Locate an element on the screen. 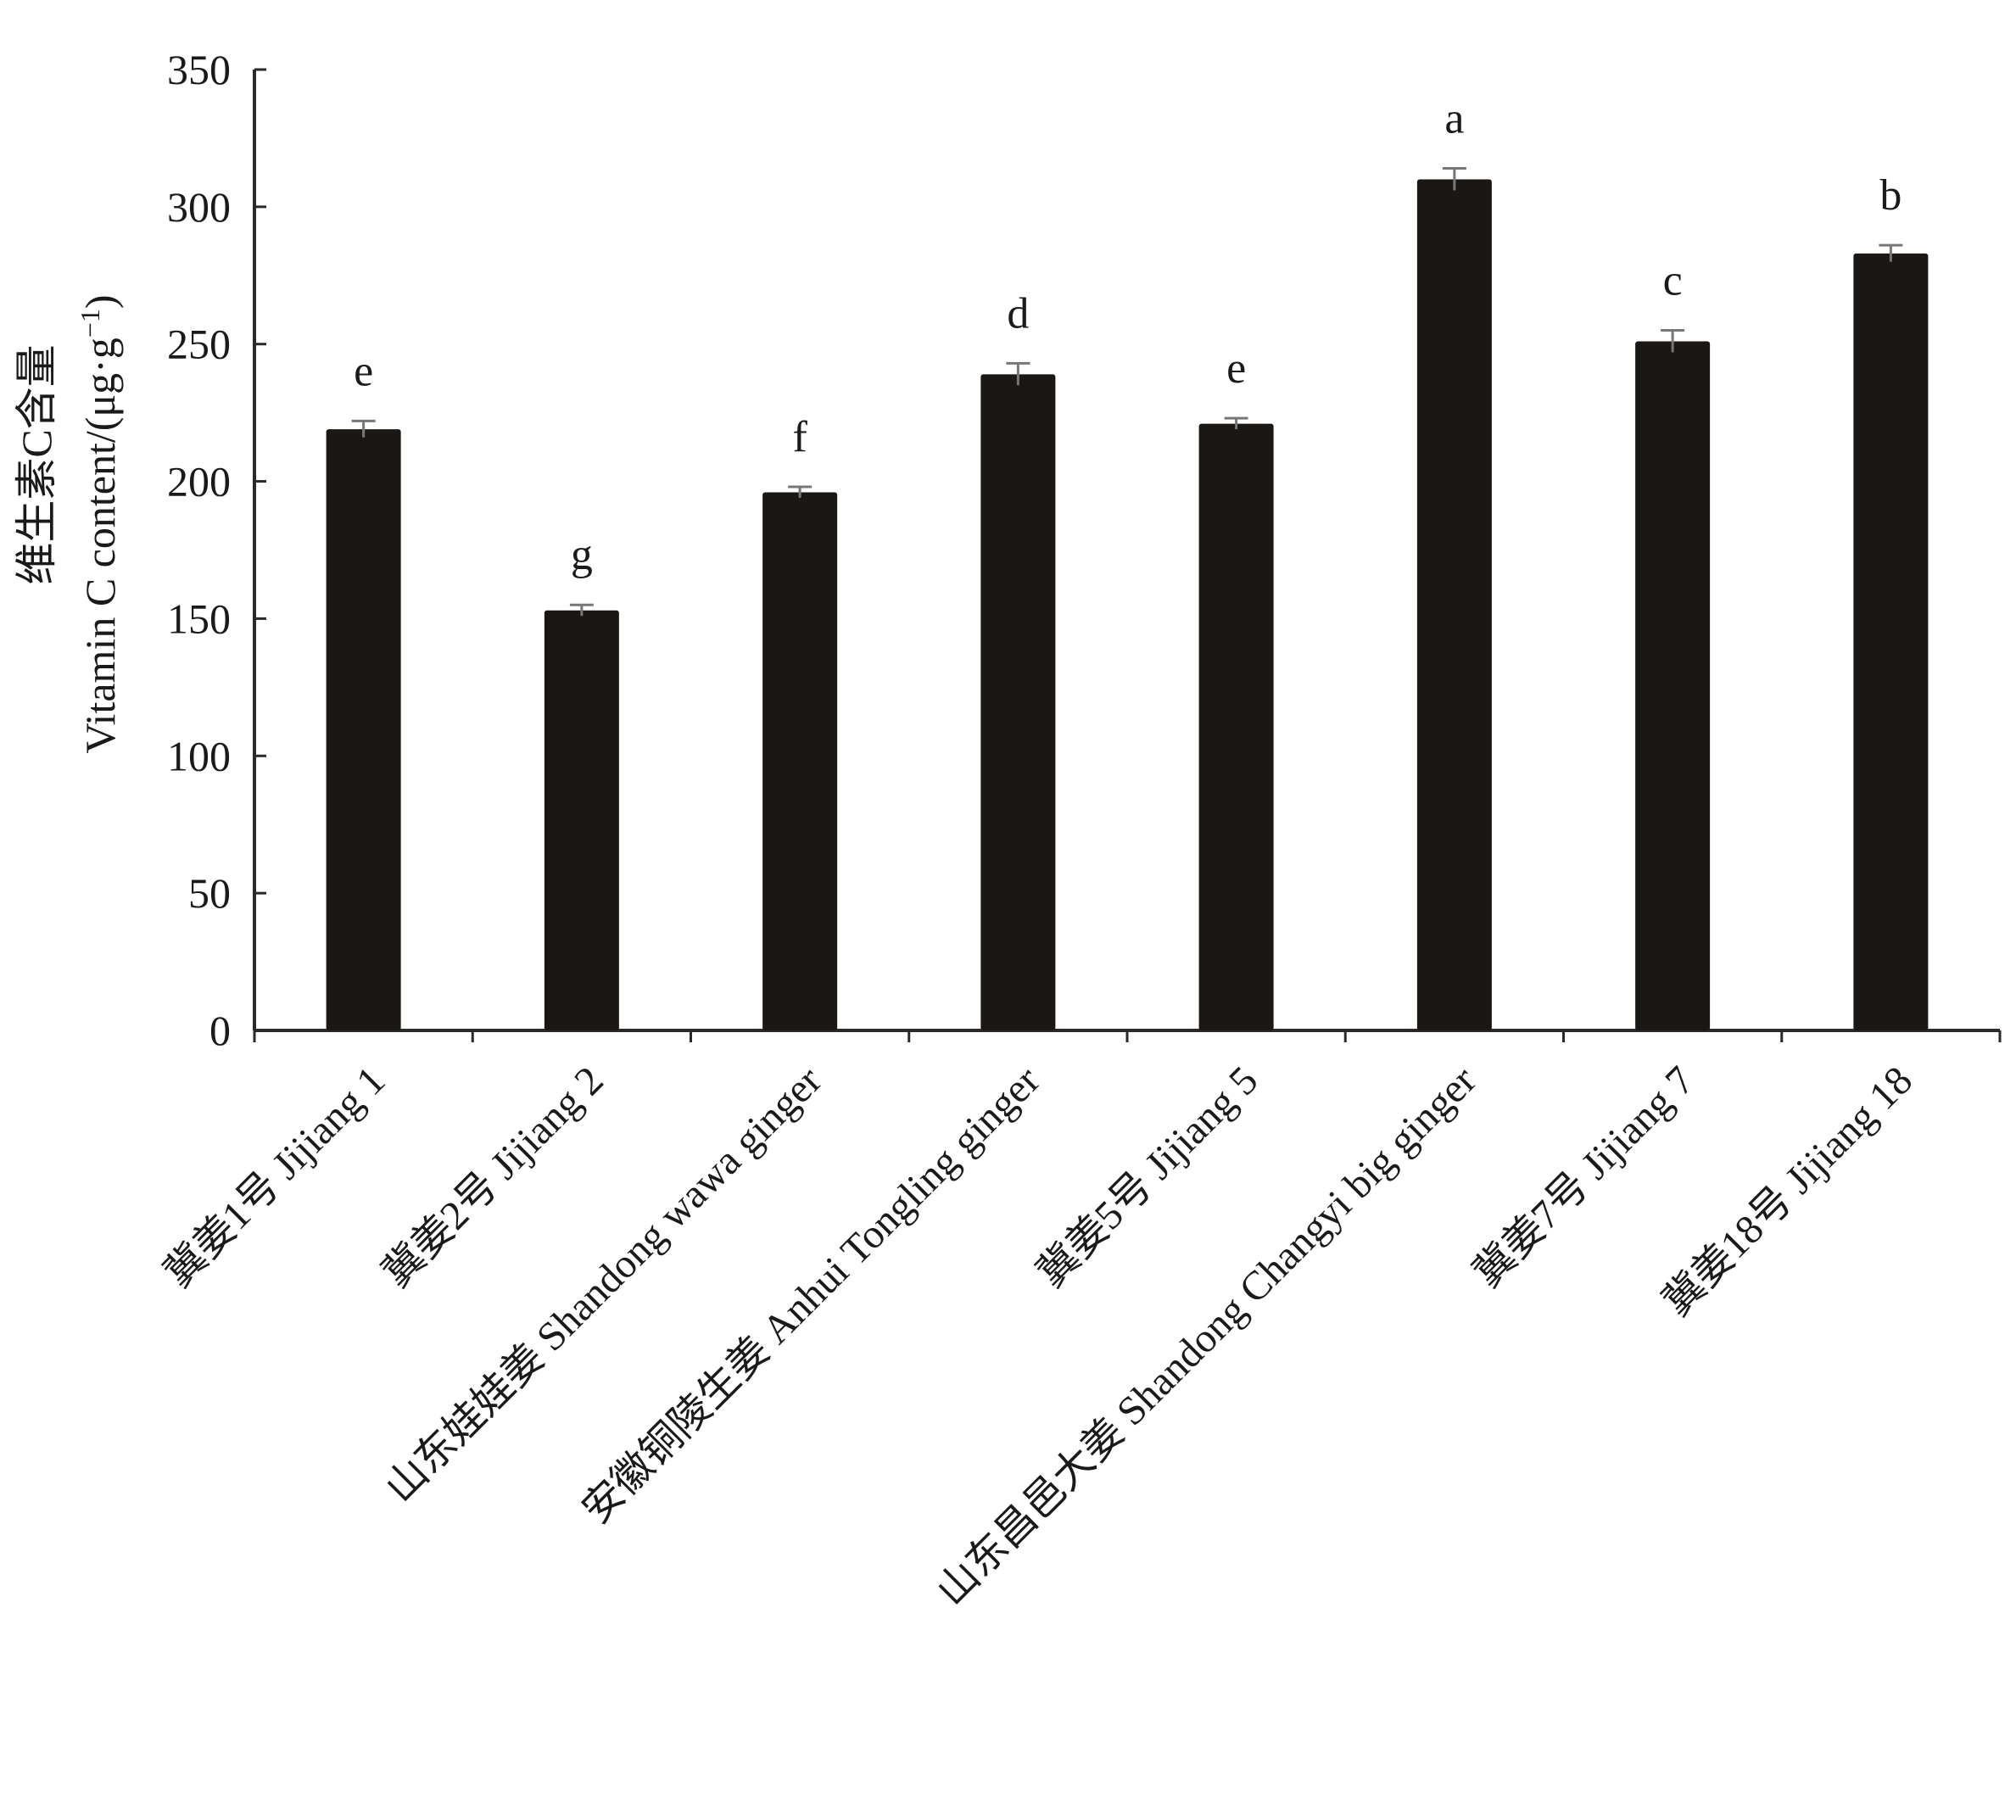 Image resolution: width=2016 pixels, height=1820 pixels. y-axis-title-superscript: −1 is located at coordinates (90, 323).